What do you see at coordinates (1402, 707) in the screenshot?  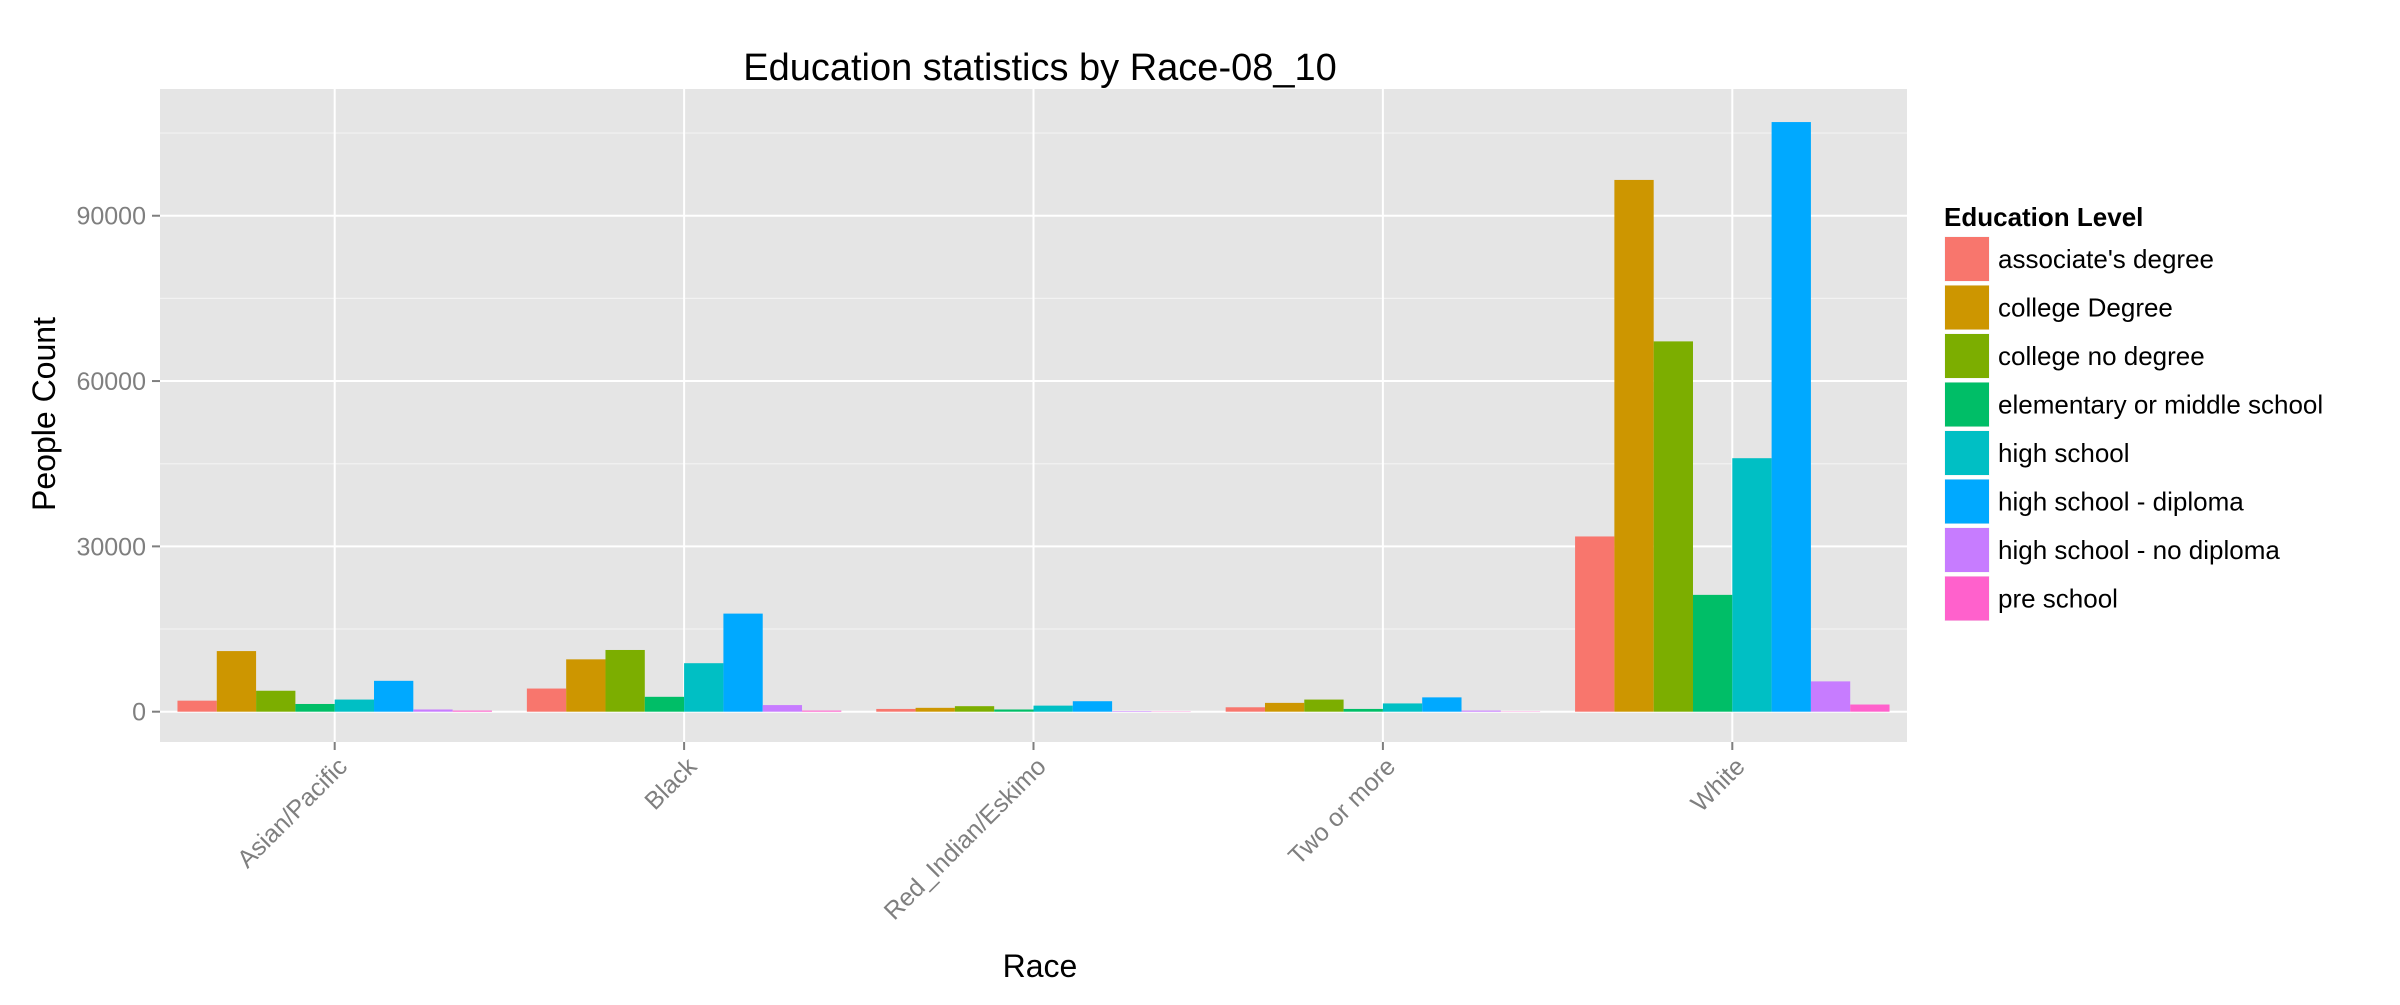 I see `bar-high-school-two-or-more` at bounding box center [1402, 707].